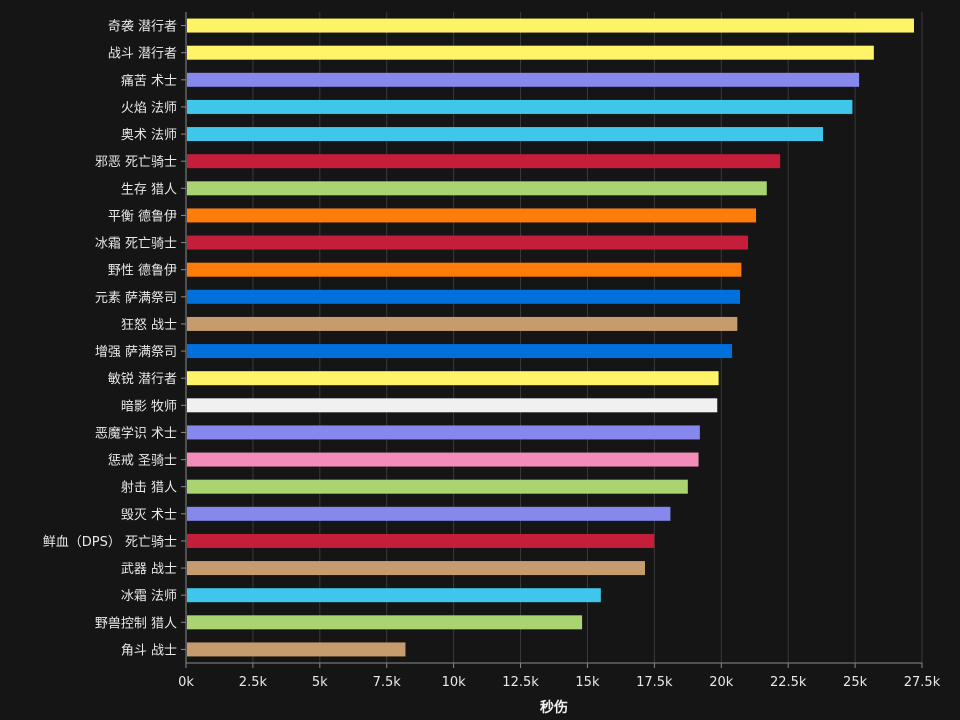 The height and width of the screenshot is (720, 960). Describe the element at coordinates (136, 433) in the screenshot. I see `category-label: 恶魔学识 术士` at that location.